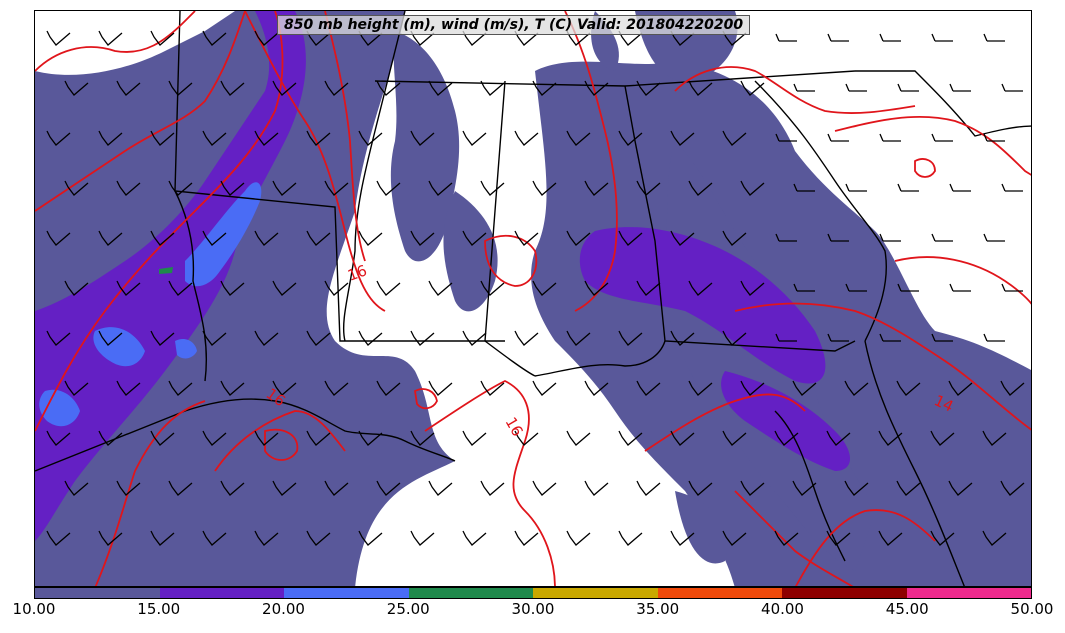 This screenshot has height=633, width=1065. What do you see at coordinates (782, 609) in the screenshot?
I see `colorbar-tick-label: 40.00` at bounding box center [782, 609].